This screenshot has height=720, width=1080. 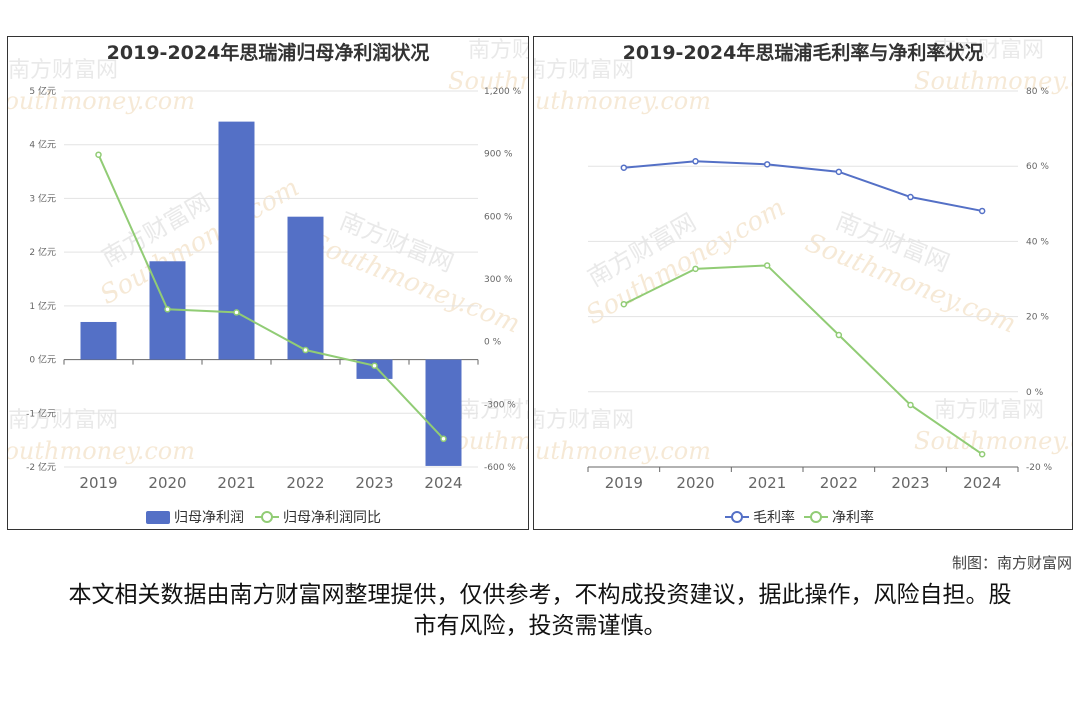 What do you see at coordinates (1011, 563) in the screenshot?
I see `chart-credit: 制图：南方财富网` at bounding box center [1011, 563].